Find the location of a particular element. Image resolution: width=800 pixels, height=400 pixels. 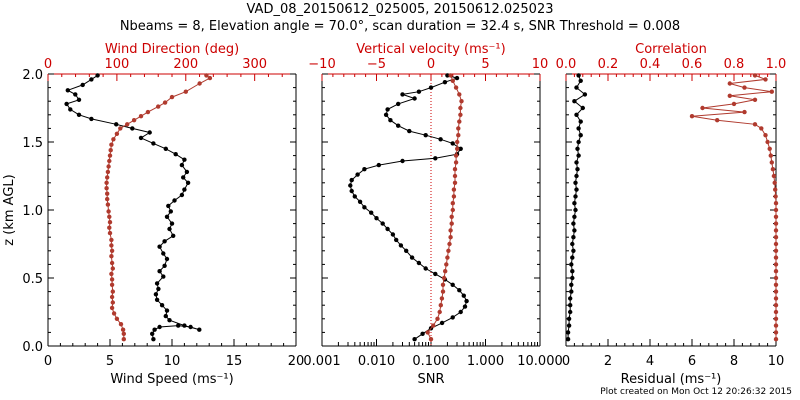

series-top-line is located at coordinates (734, 207).